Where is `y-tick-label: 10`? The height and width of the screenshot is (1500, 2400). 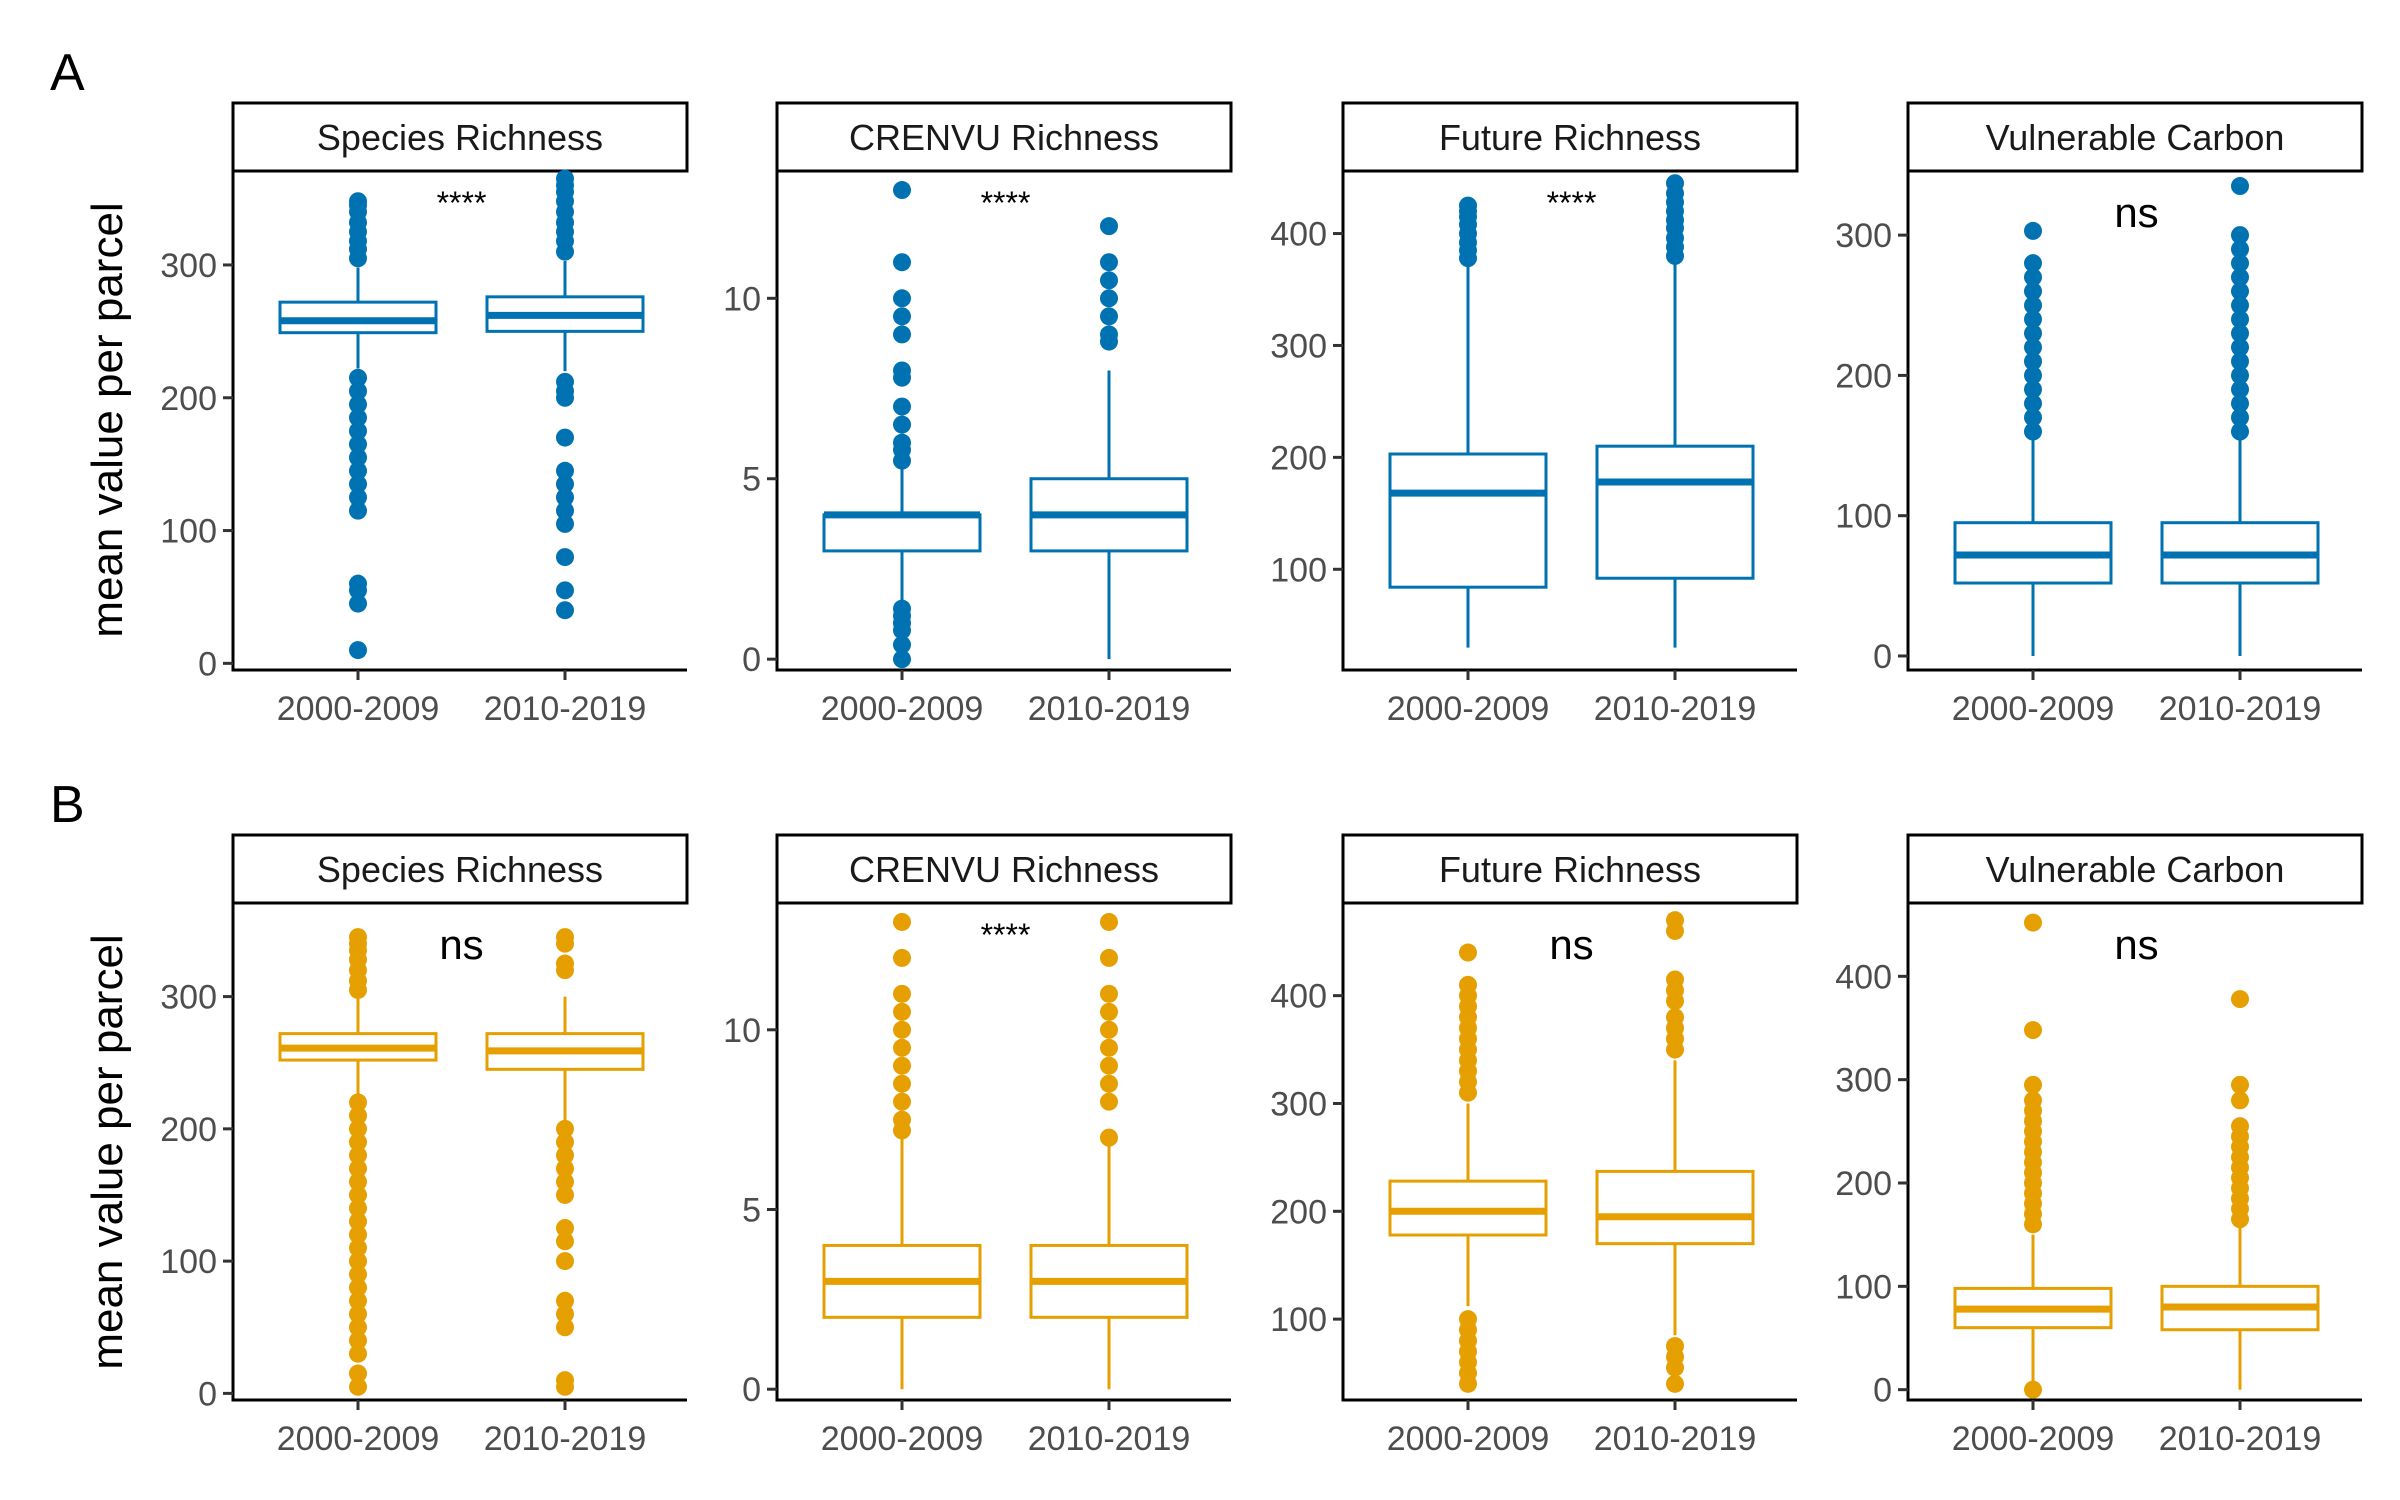 y-tick-label: 10 is located at coordinates (742, 299).